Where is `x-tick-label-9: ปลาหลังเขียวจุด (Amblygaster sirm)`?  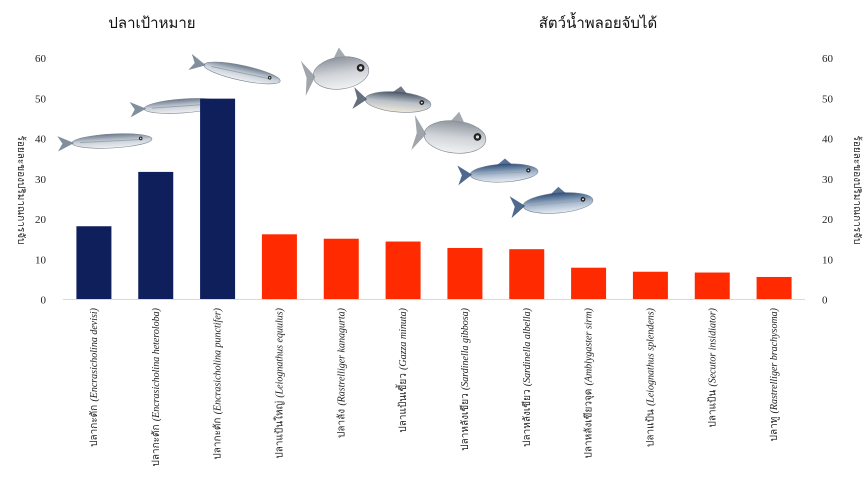 x-tick-label-9: ปลาหลังเขียวจุด (Amblygaster sirm) is located at coordinates (589, 382).